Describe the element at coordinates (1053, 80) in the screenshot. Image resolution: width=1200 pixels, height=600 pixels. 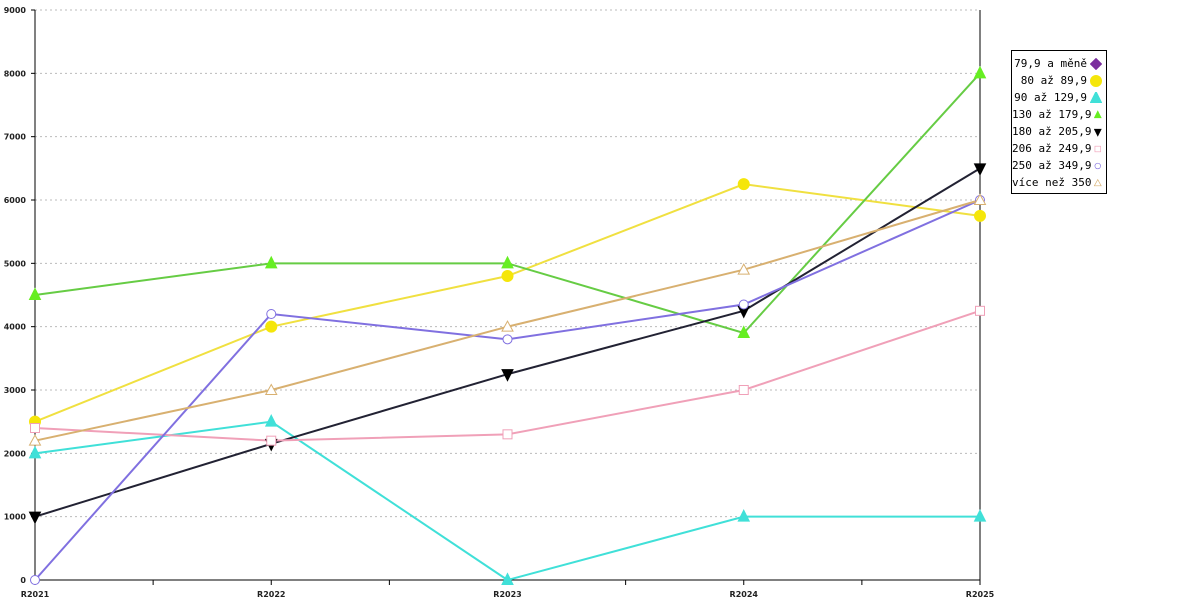
I see `legend-label: 80 až 89,9` at that location.